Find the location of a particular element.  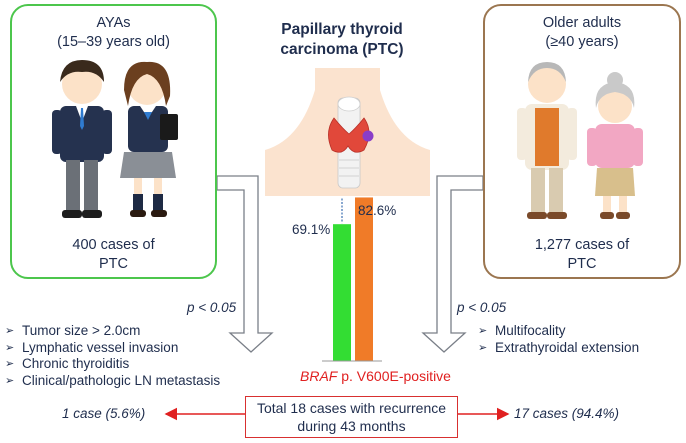

list-item: Clinical/pathologic LN metastasis is located at coordinates (112, 381).